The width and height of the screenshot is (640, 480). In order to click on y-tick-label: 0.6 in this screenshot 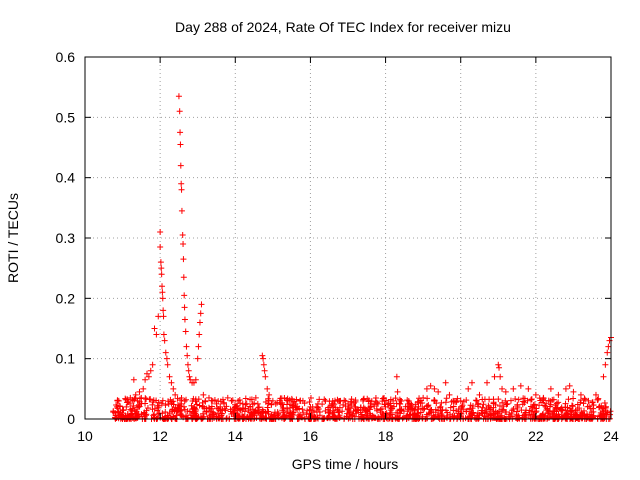, I will do `click(66, 57)`.